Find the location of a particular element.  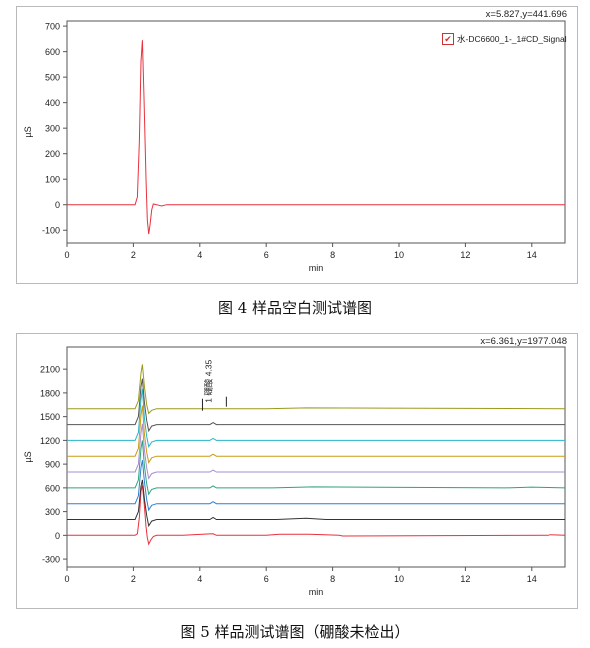

peak-annotation-label: 1 硼酸 4.35 is located at coordinates (208, 380).